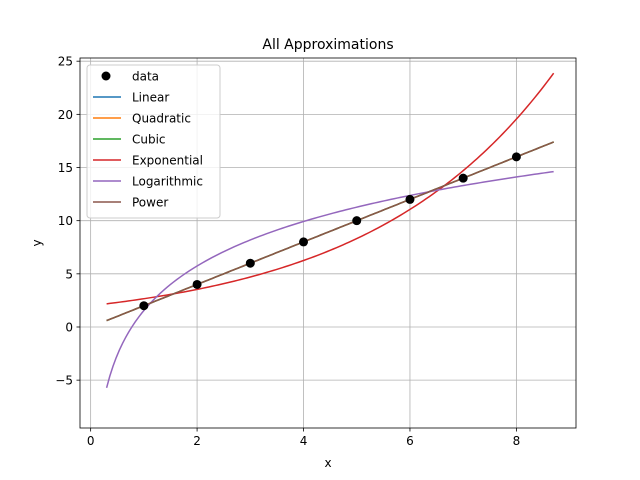 Image resolution: width=640 pixels, height=480 pixels. What do you see at coordinates (149, 140) in the screenshot?
I see `legend-label: Cubic` at bounding box center [149, 140].